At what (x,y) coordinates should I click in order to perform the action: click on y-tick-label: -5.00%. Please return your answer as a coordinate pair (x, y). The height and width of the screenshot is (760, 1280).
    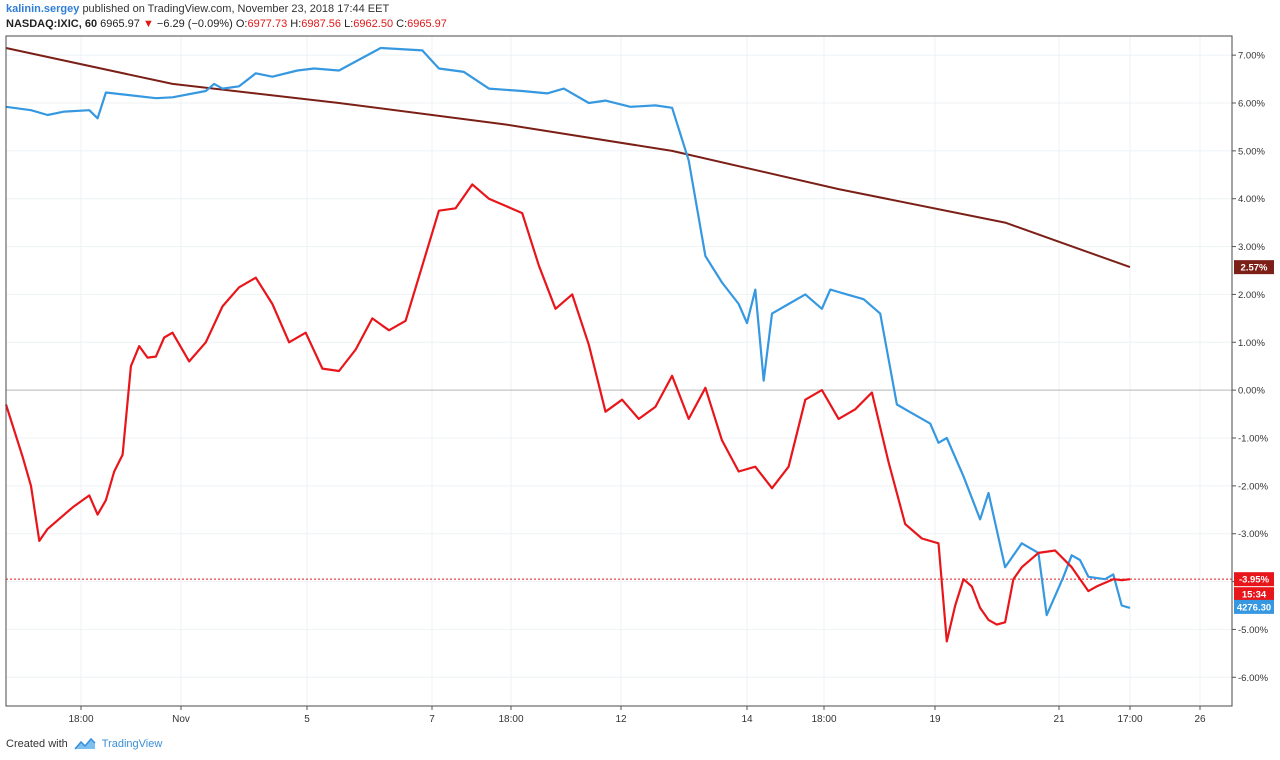
    Looking at the image, I should click on (1253, 630).